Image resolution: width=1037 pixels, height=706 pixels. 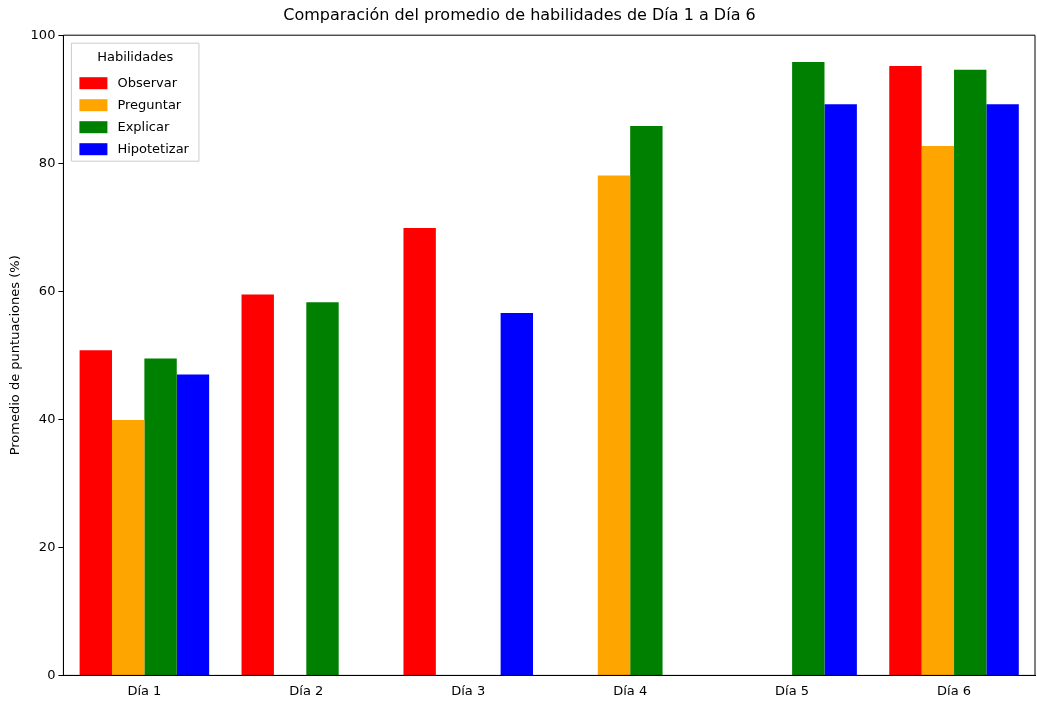 I want to click on y-axis-title: Promedio de puntuaciones (%), so click(x=15, y=355).